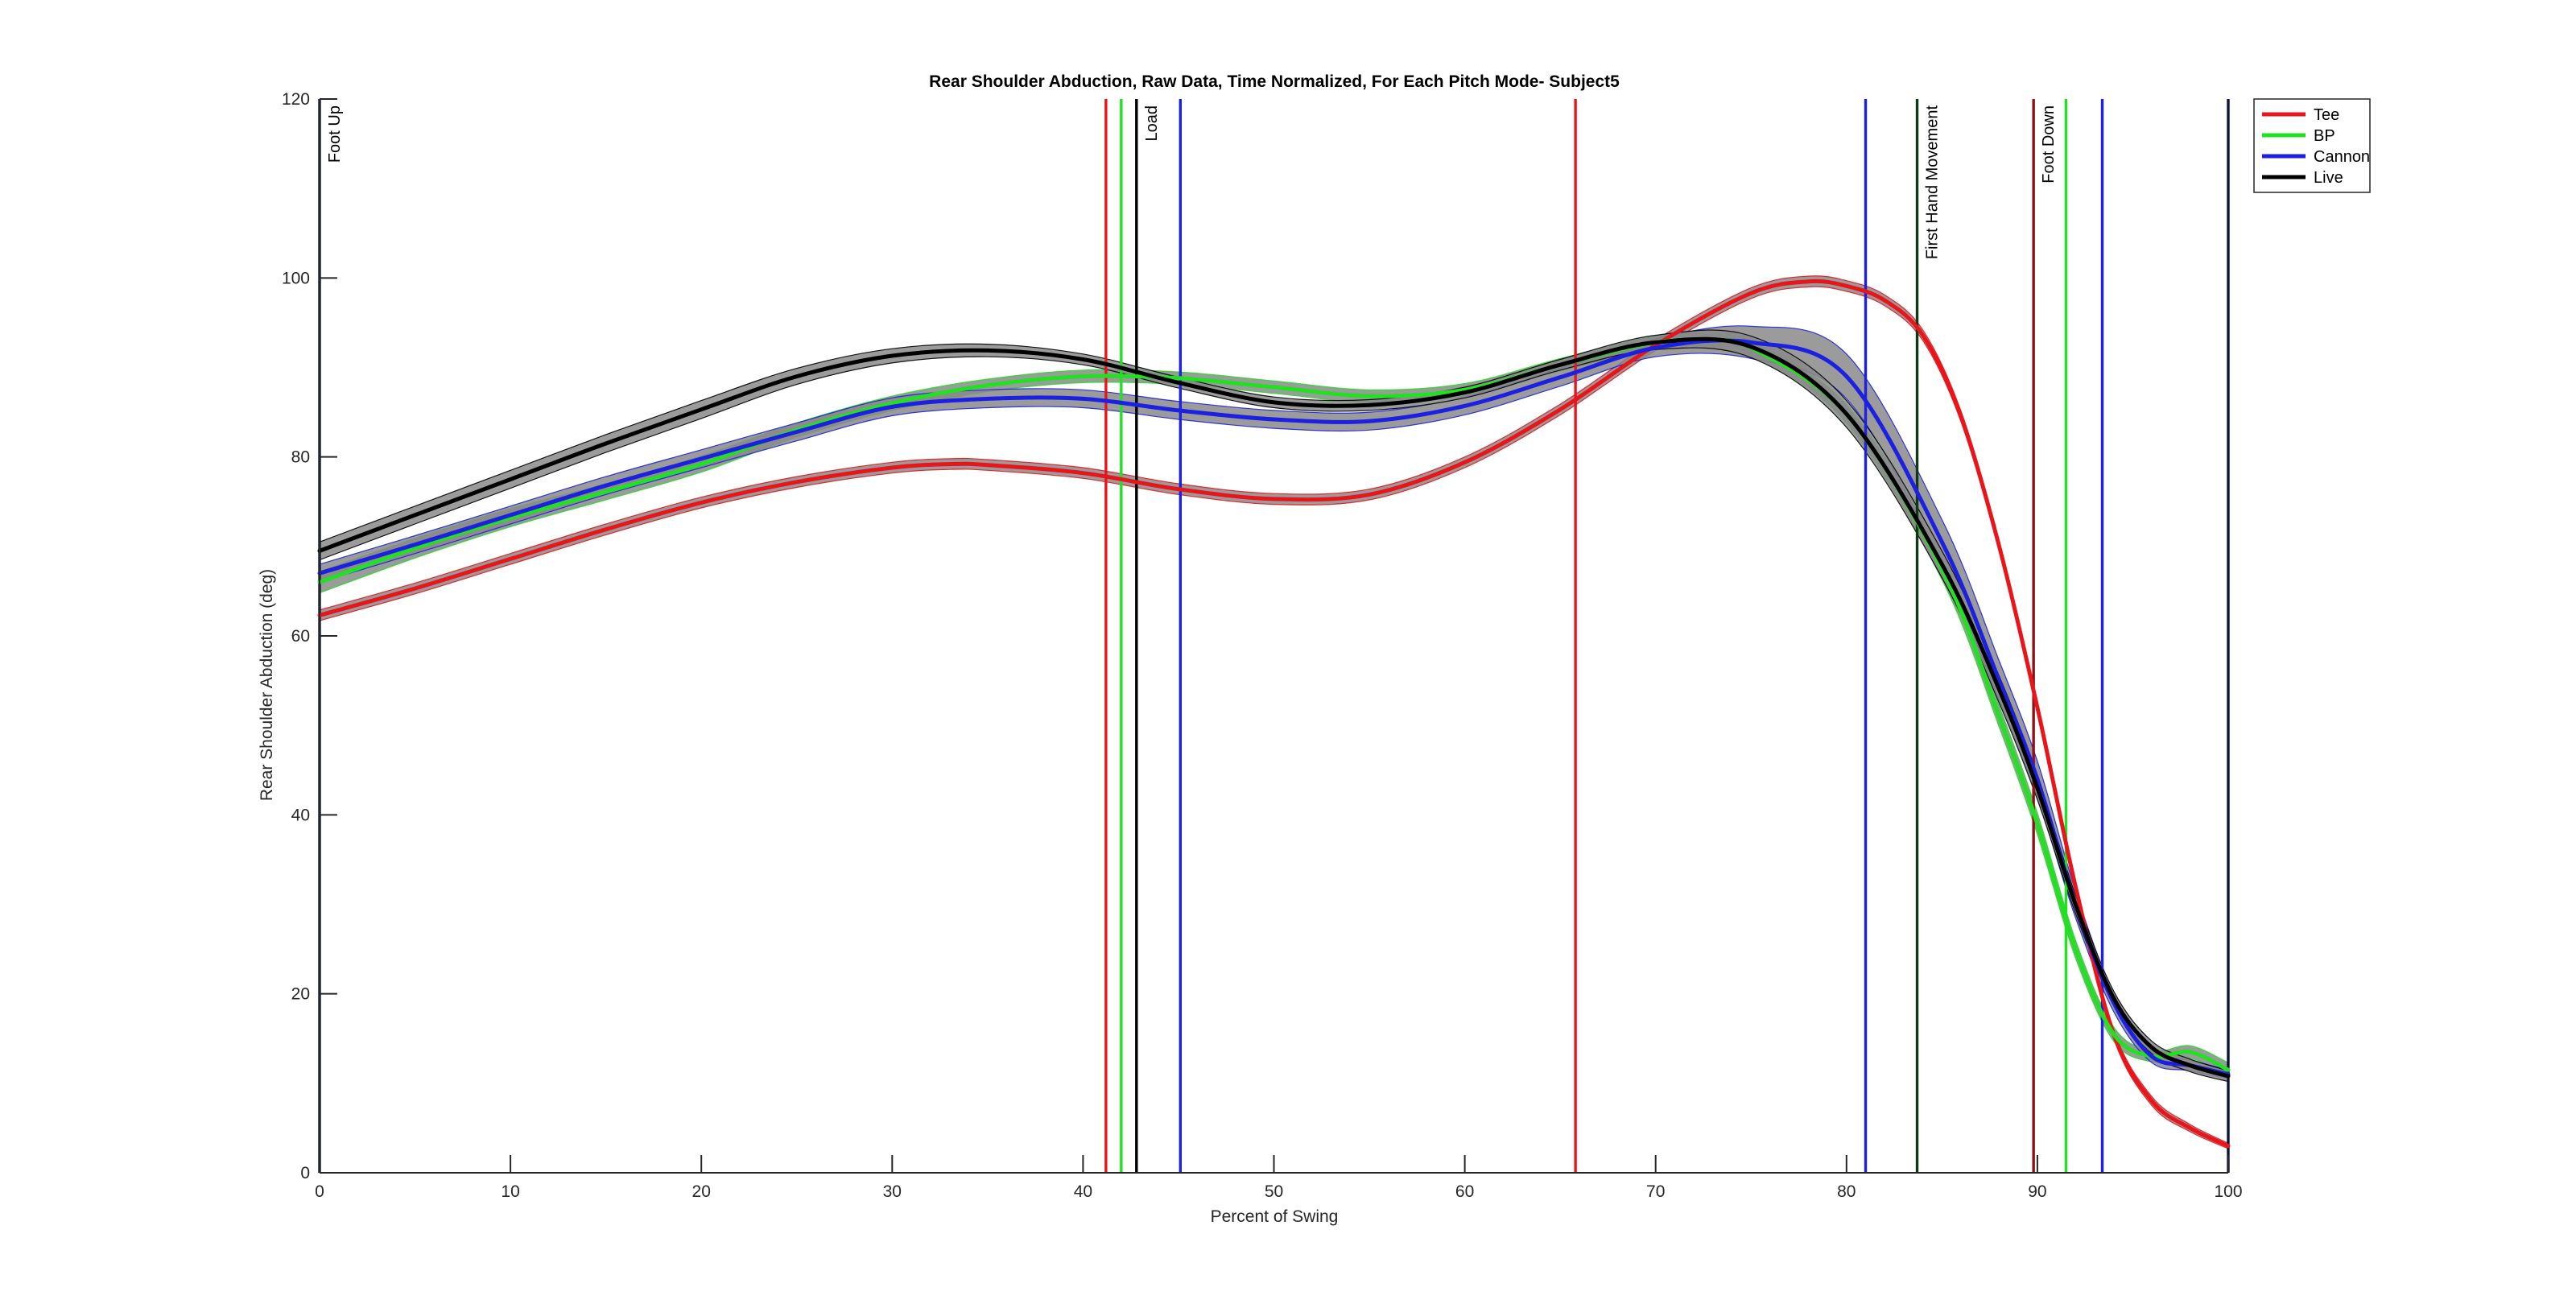 This screenshot has height=1308, width=2576. I want to click on legend-label-bp: BP, so click(2324, 136).